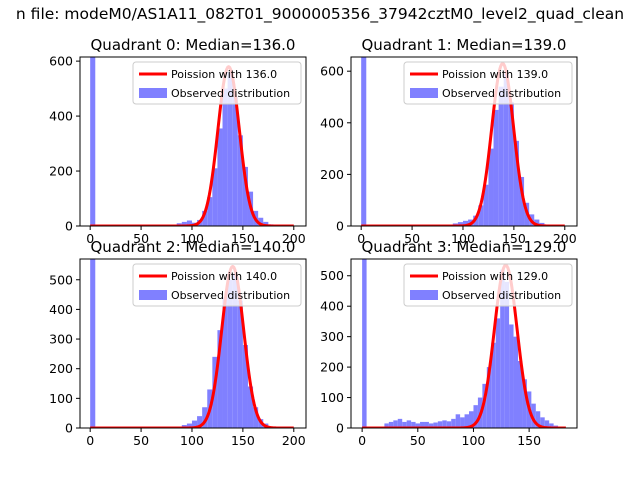 Image resolution: width=640 pixels, height=480 pixels. I want to click on panel-title: Quadrant 1: Median=139.0, so click(464, 45).